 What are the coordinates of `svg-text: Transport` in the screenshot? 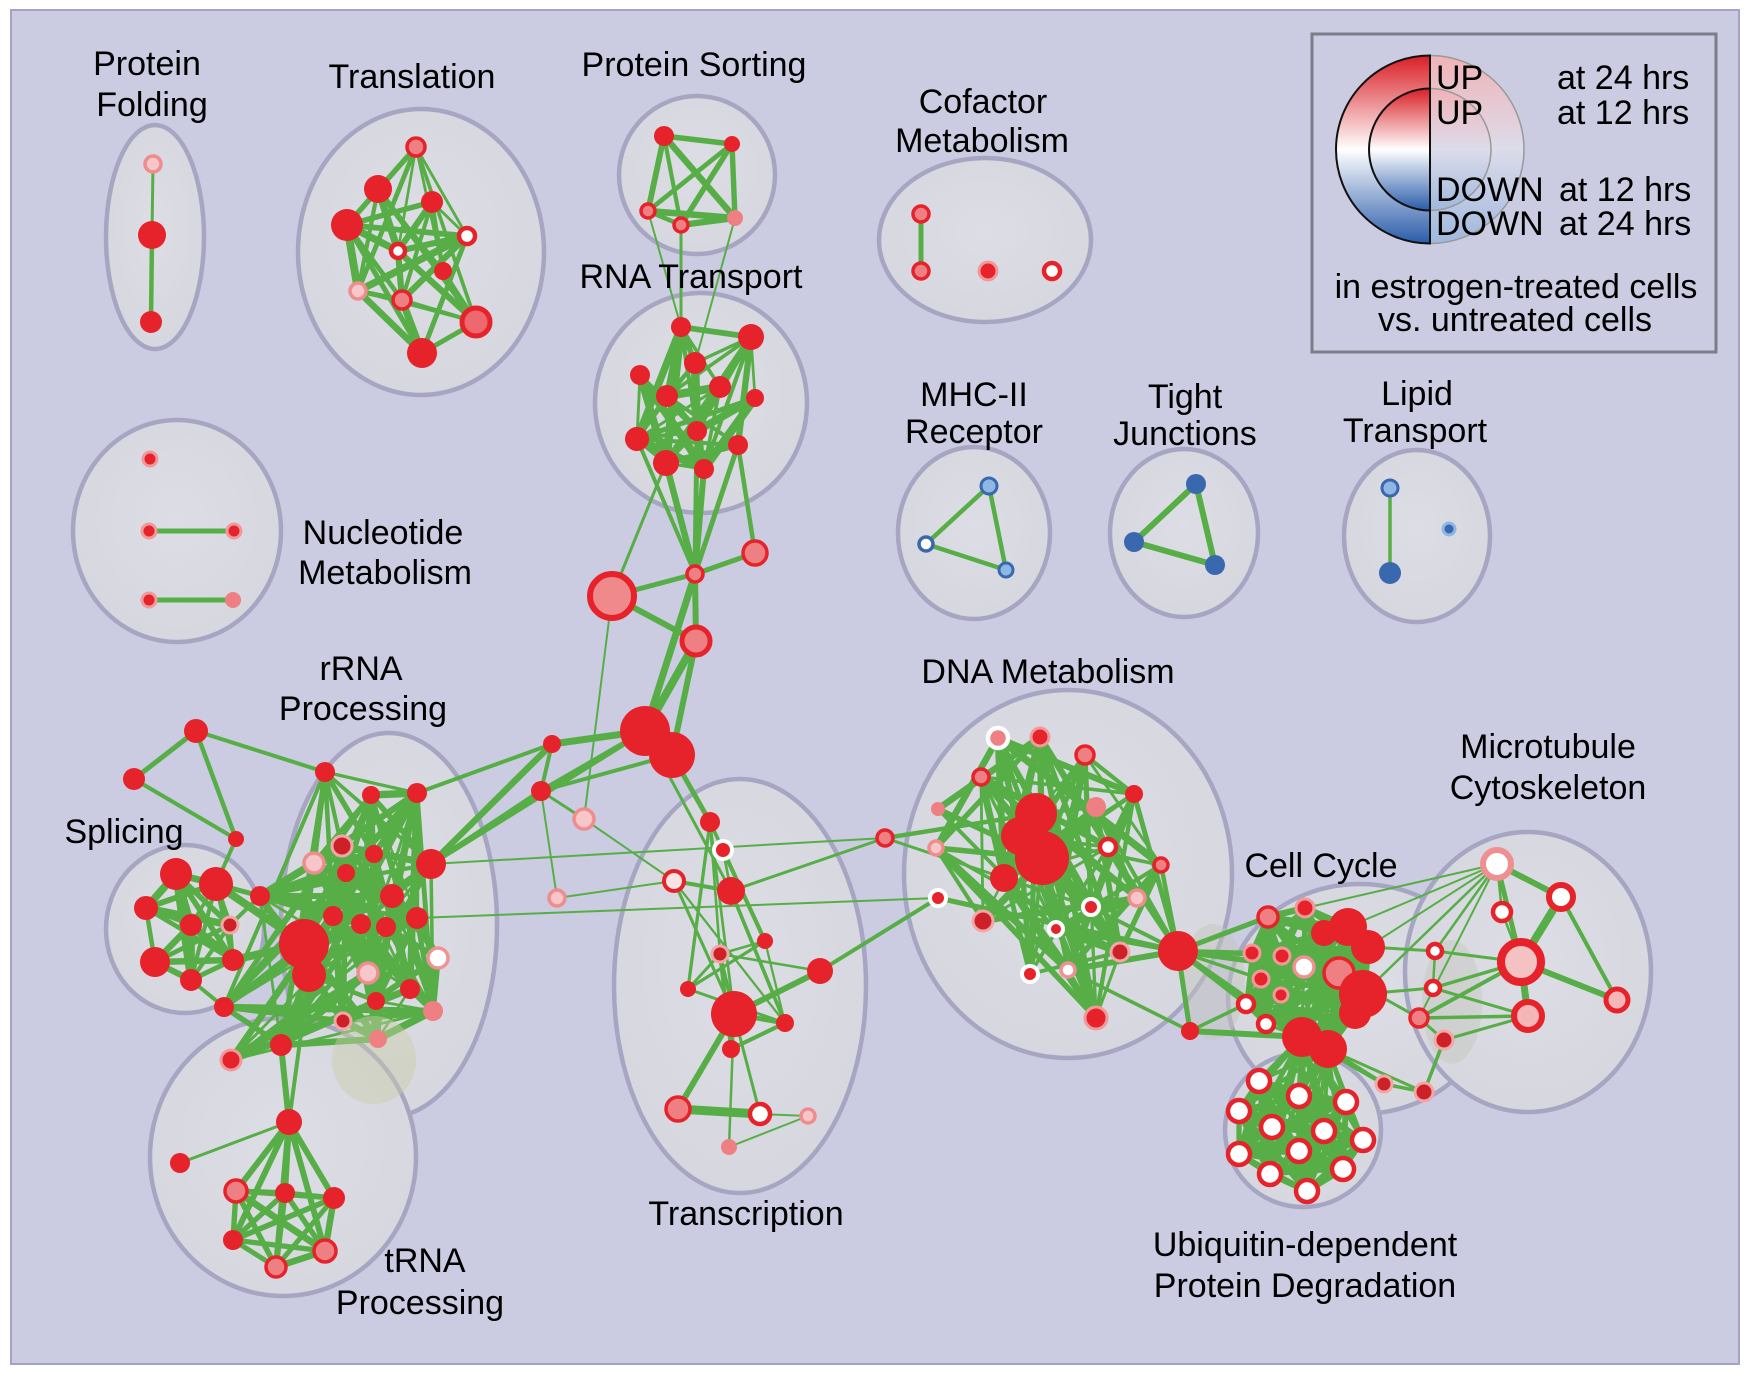 It's located at (1415, 431).